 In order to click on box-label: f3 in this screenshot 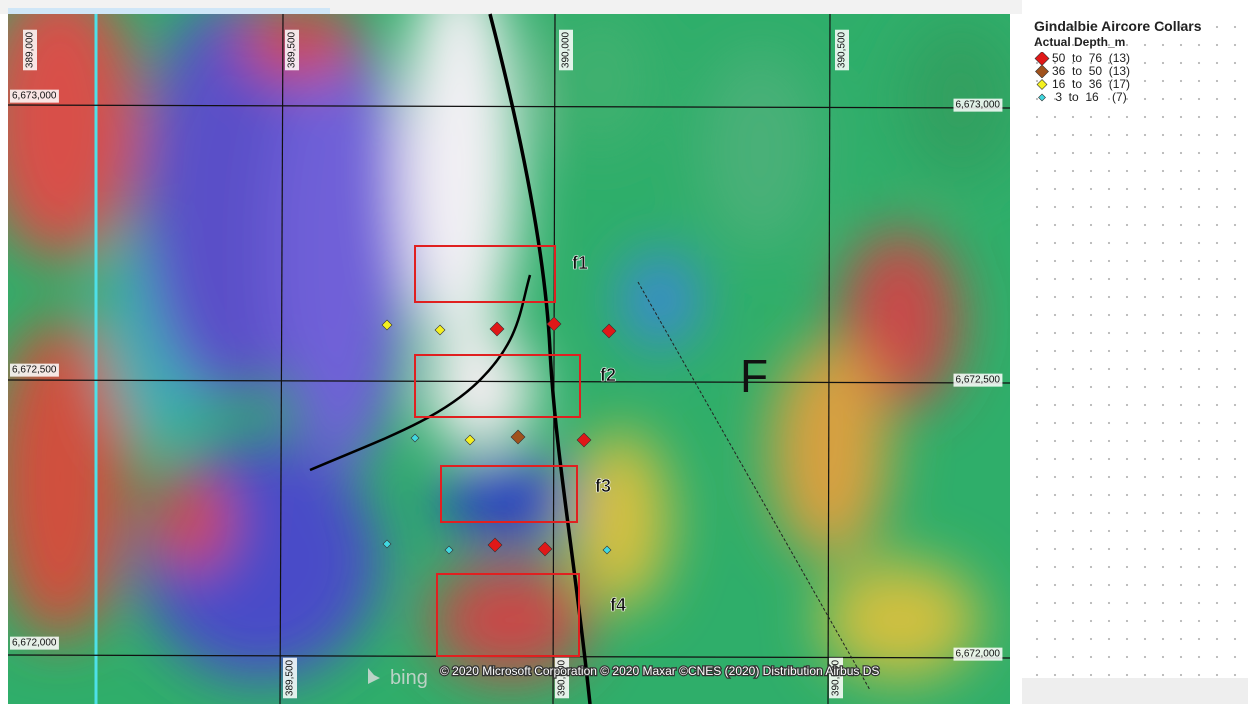, I will do `click(603, 486)`.